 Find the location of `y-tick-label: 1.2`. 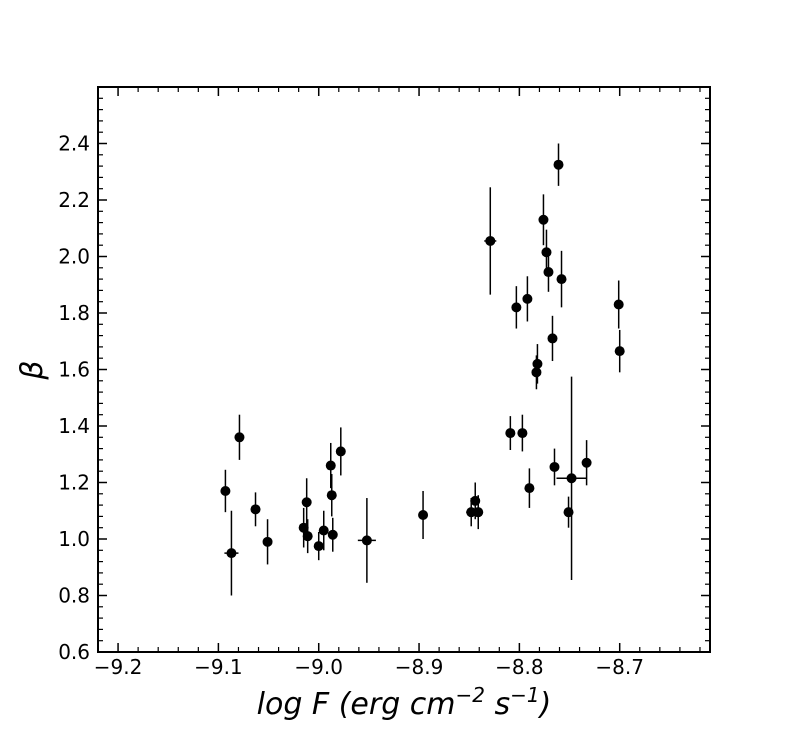

y-tick-label: 1.2 is located at coordinates (74, 483).